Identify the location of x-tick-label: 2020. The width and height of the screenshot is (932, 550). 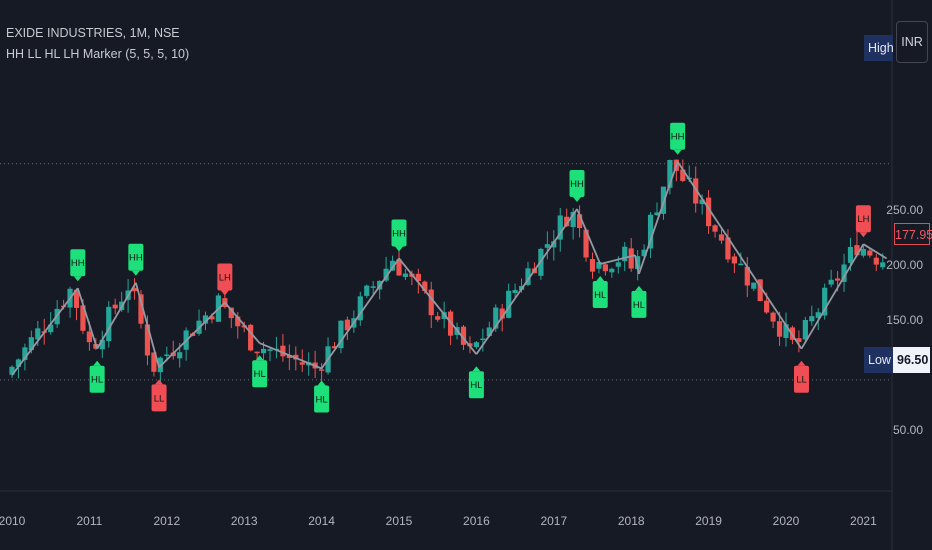
(786, 521).